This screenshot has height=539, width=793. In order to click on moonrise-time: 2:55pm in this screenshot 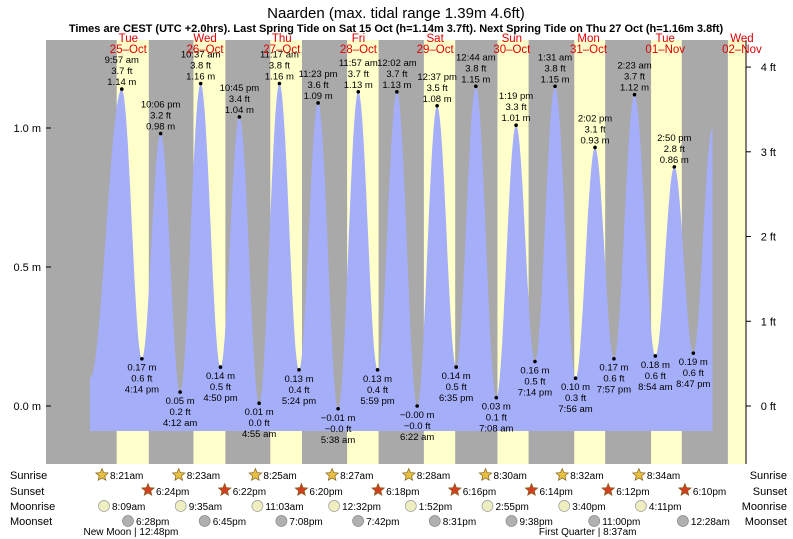, I will do `click(512, 507)`.